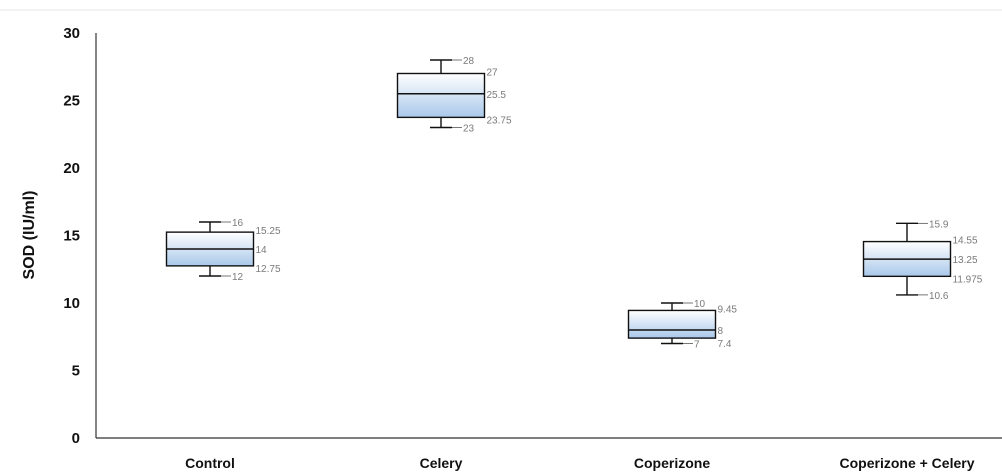 Image resolution: width=1002 pixels, height=474 pixels. Describe the element at coordinates (965, 260) in the screenshot. I see `median-data-label: 13.25` at that location.